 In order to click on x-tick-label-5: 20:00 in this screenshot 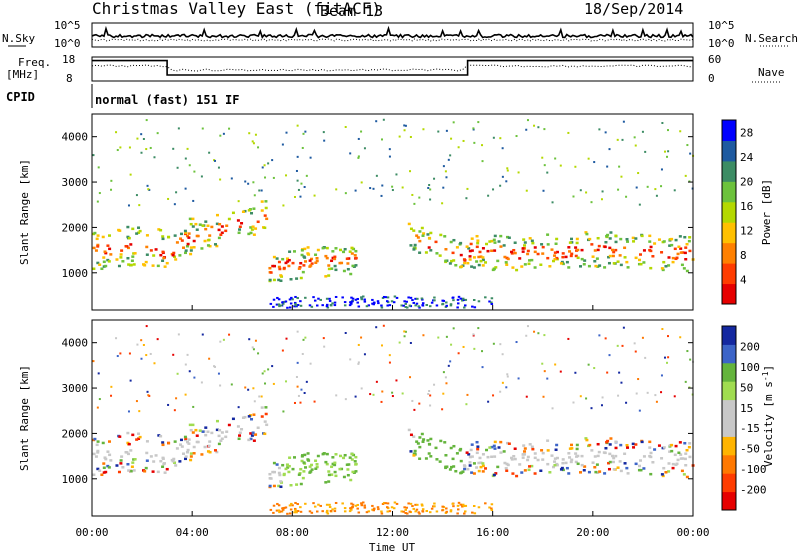, I will do `click(592, 532)`.